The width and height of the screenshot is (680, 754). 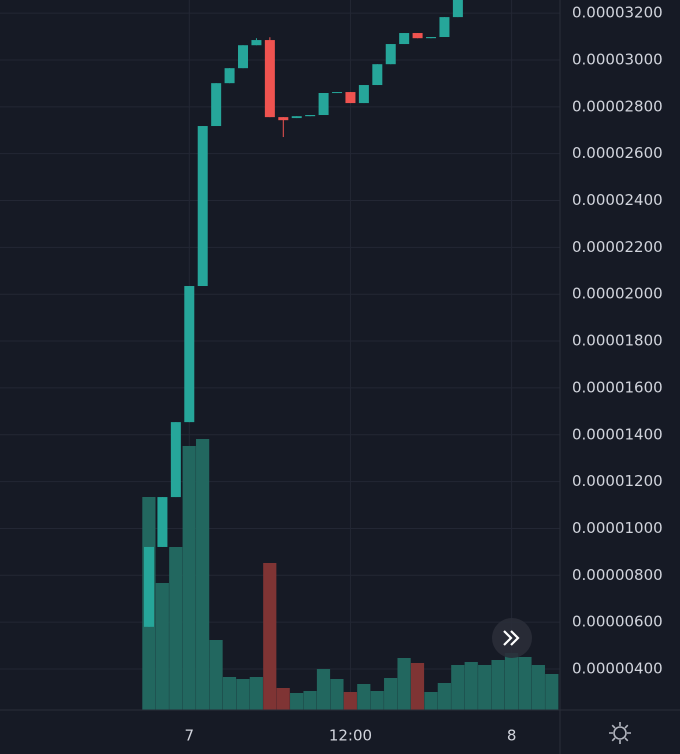 I want to click on gear-icon, so click(x=620, y=733).